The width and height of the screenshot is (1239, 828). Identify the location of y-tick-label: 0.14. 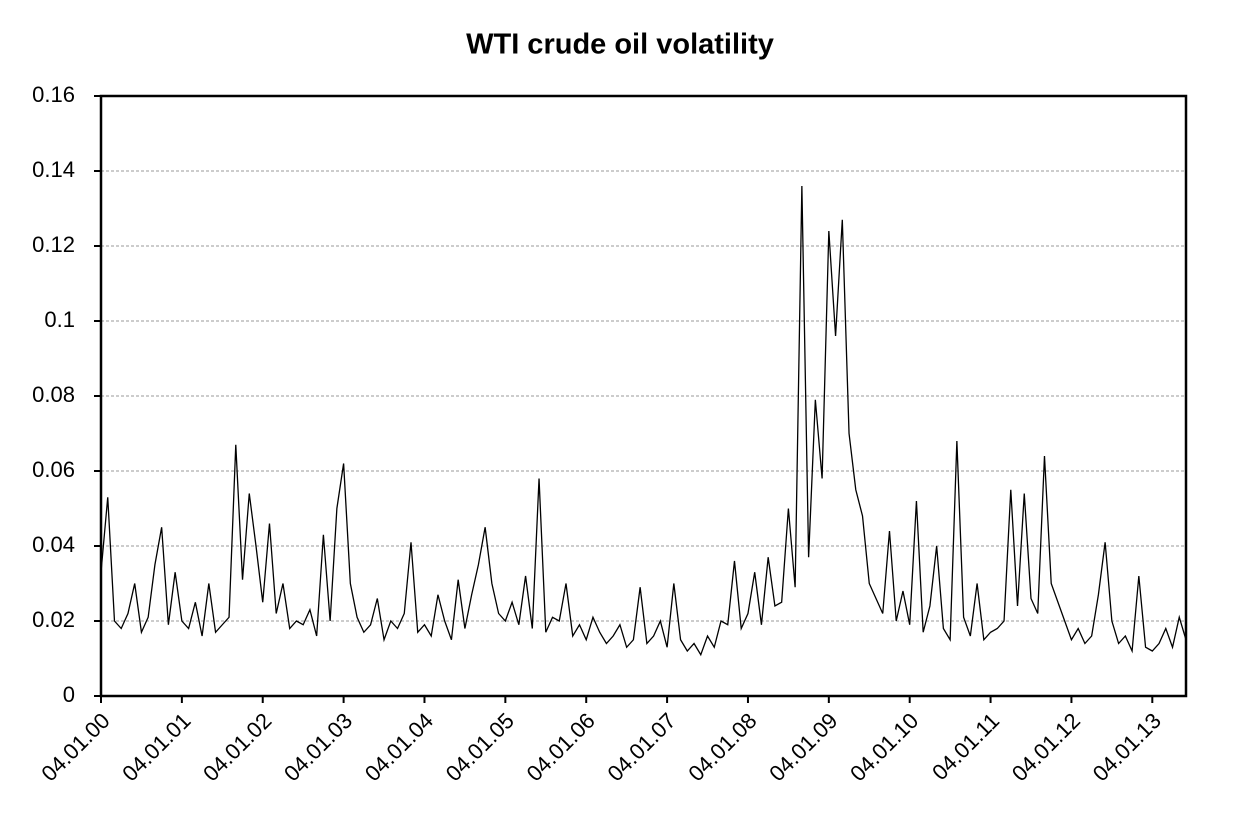
(53, 169).